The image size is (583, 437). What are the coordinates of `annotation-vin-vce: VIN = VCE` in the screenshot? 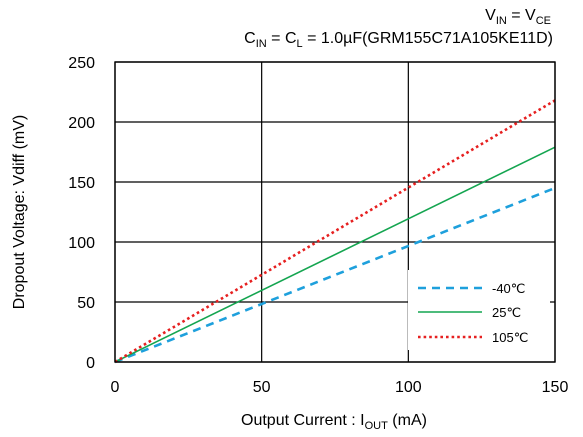 It's located at (518, 17).